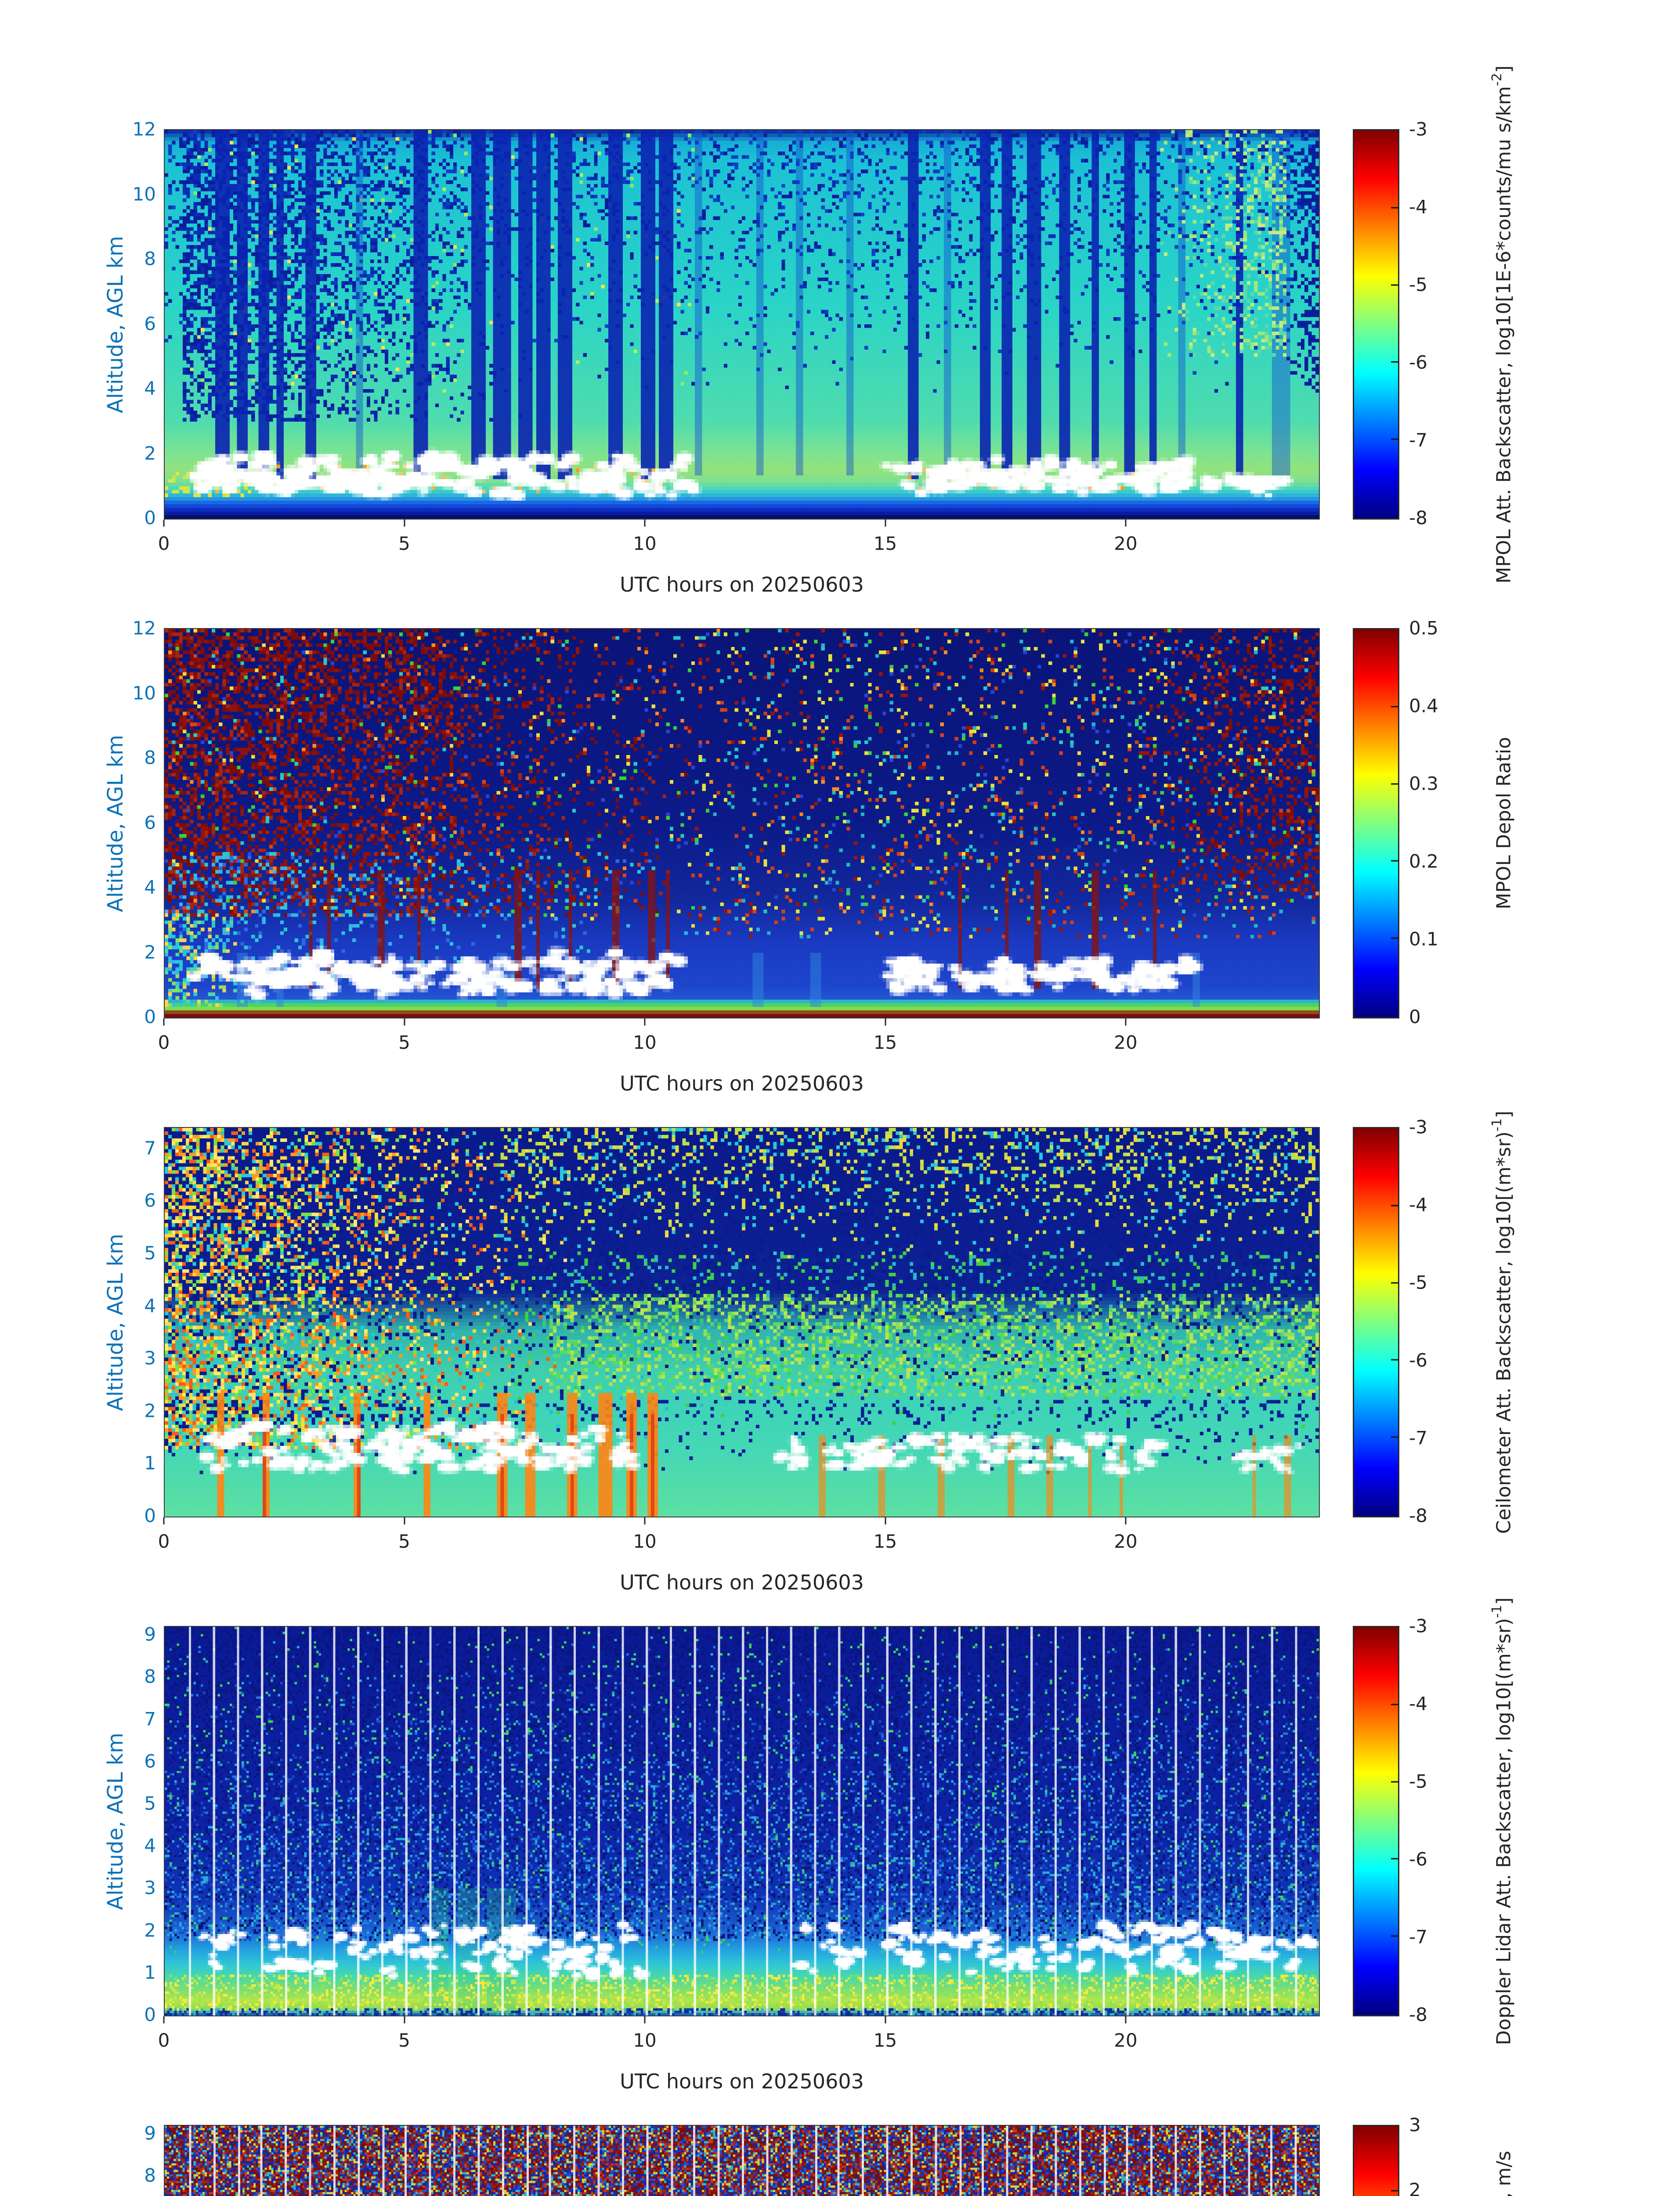 Image resolution: width=1680 pixels, height=2196 pixels. Describe the element at coordinates (1503, 824) in the screenshot. I see `colorbar-label: MPOL Depol Ratio` at that location.